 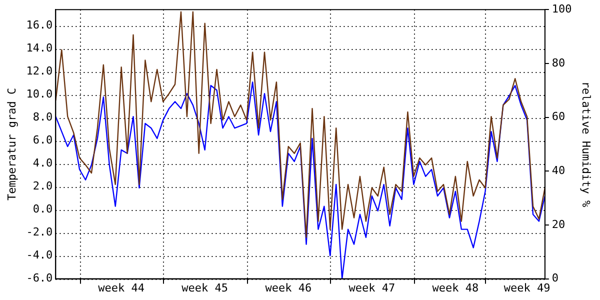 I want to click on y-tick-label: -6.0, so click(x=39, y=278).